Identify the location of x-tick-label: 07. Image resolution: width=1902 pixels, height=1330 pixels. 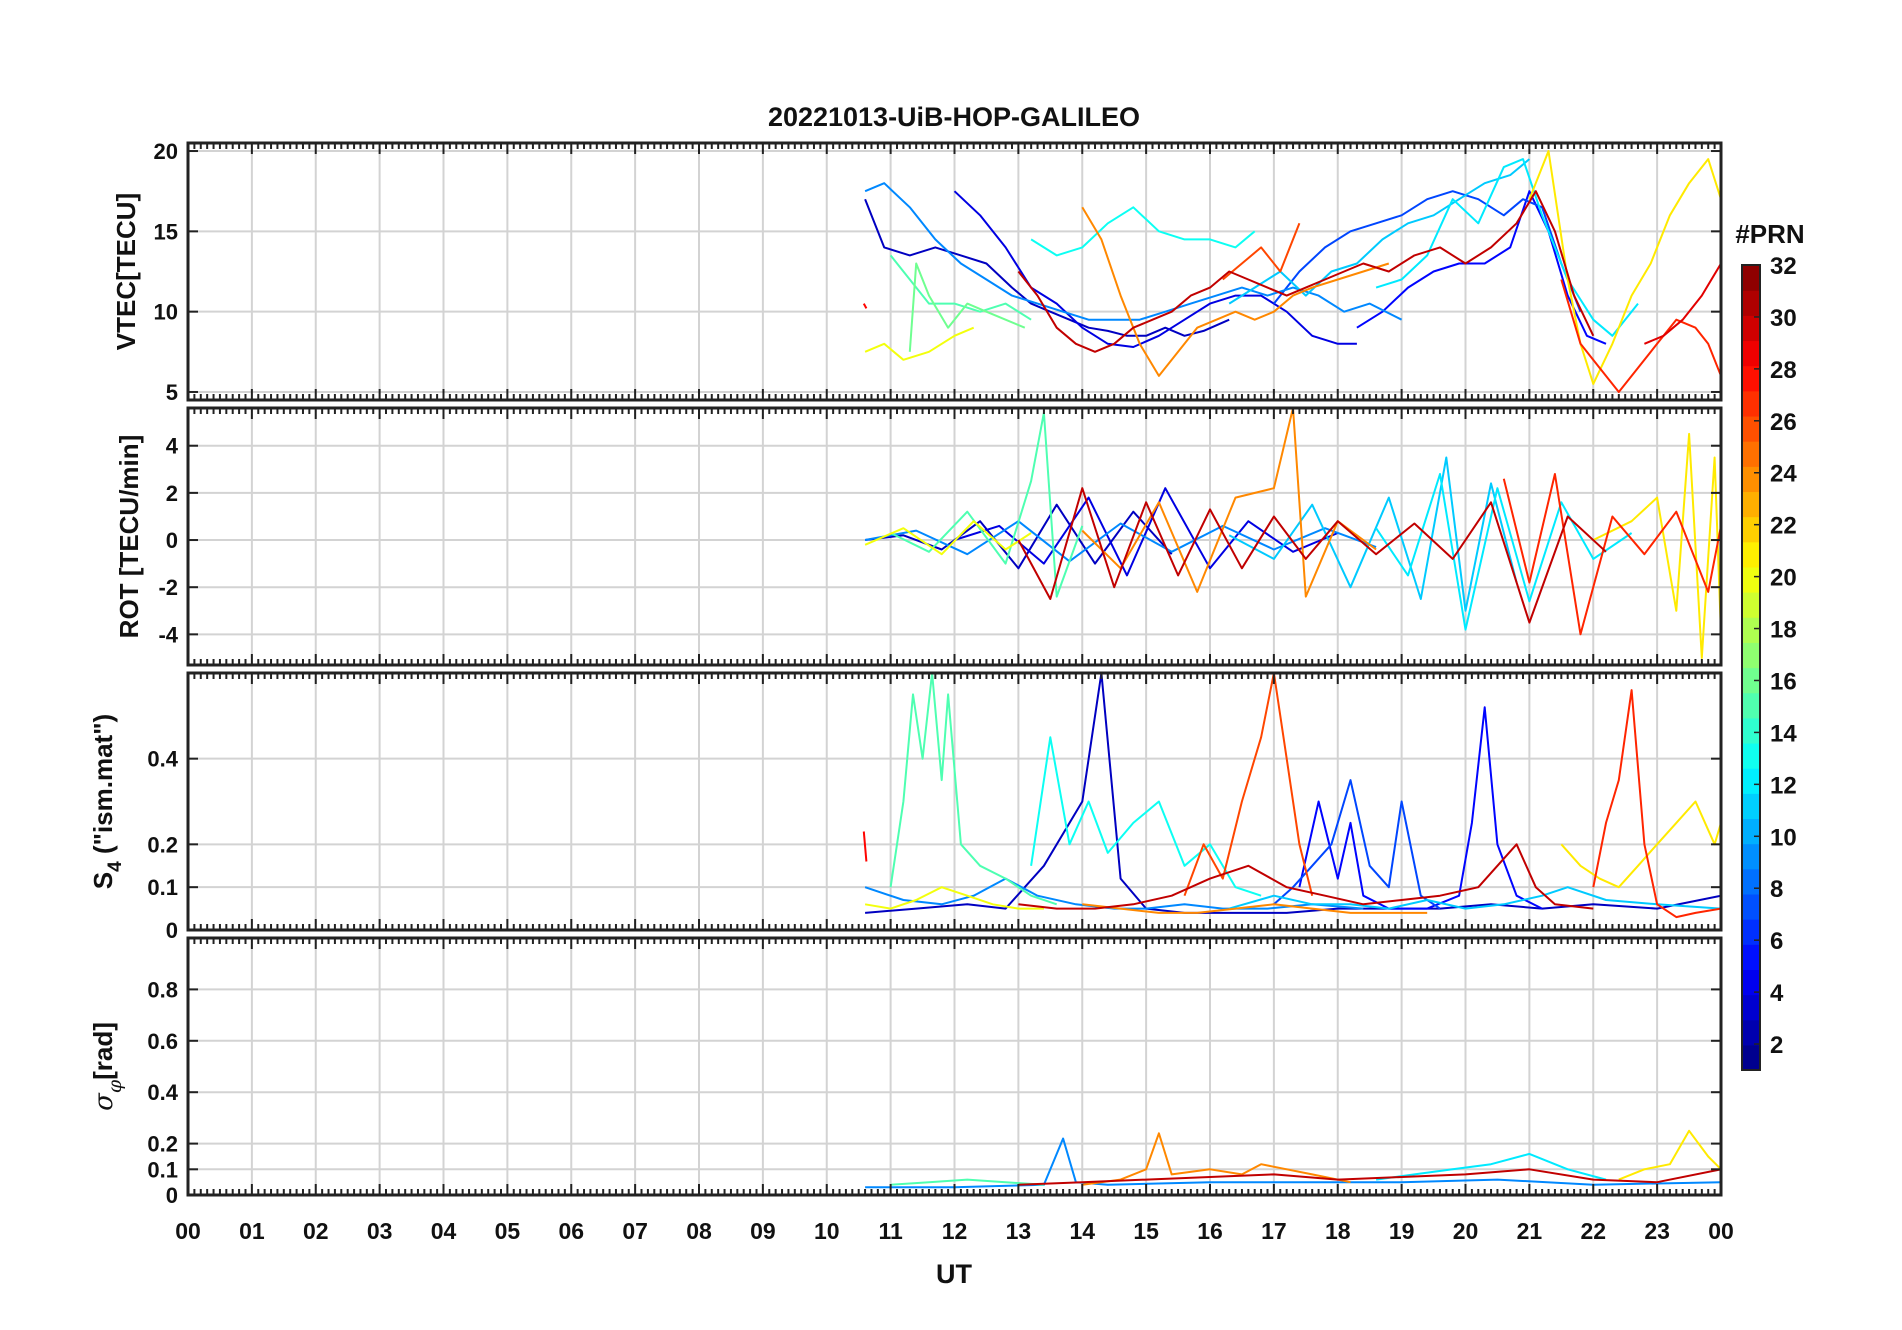
(635, 1231).